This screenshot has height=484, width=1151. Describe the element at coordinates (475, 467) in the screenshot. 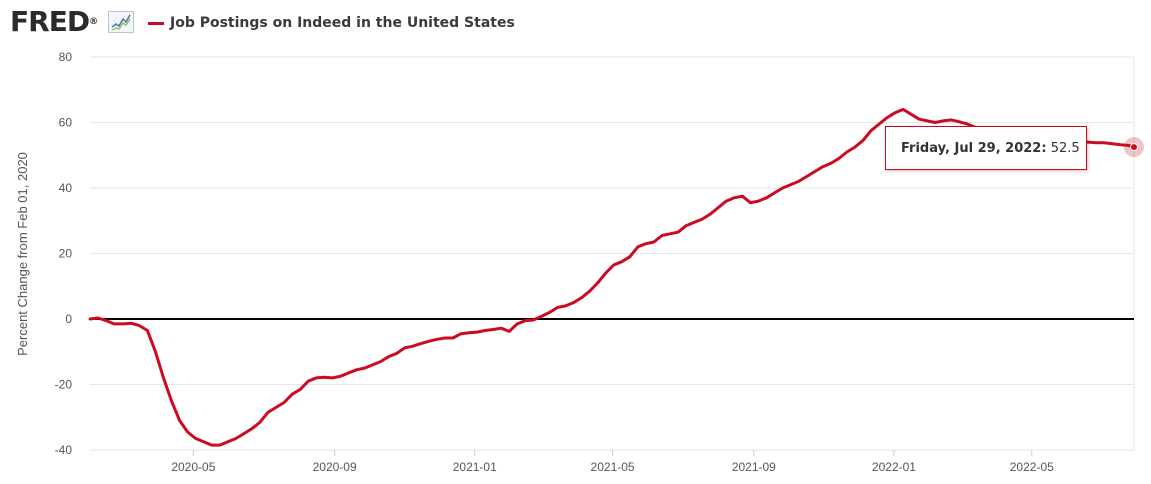

I see `x-tick-label: 2021-01` at that location.